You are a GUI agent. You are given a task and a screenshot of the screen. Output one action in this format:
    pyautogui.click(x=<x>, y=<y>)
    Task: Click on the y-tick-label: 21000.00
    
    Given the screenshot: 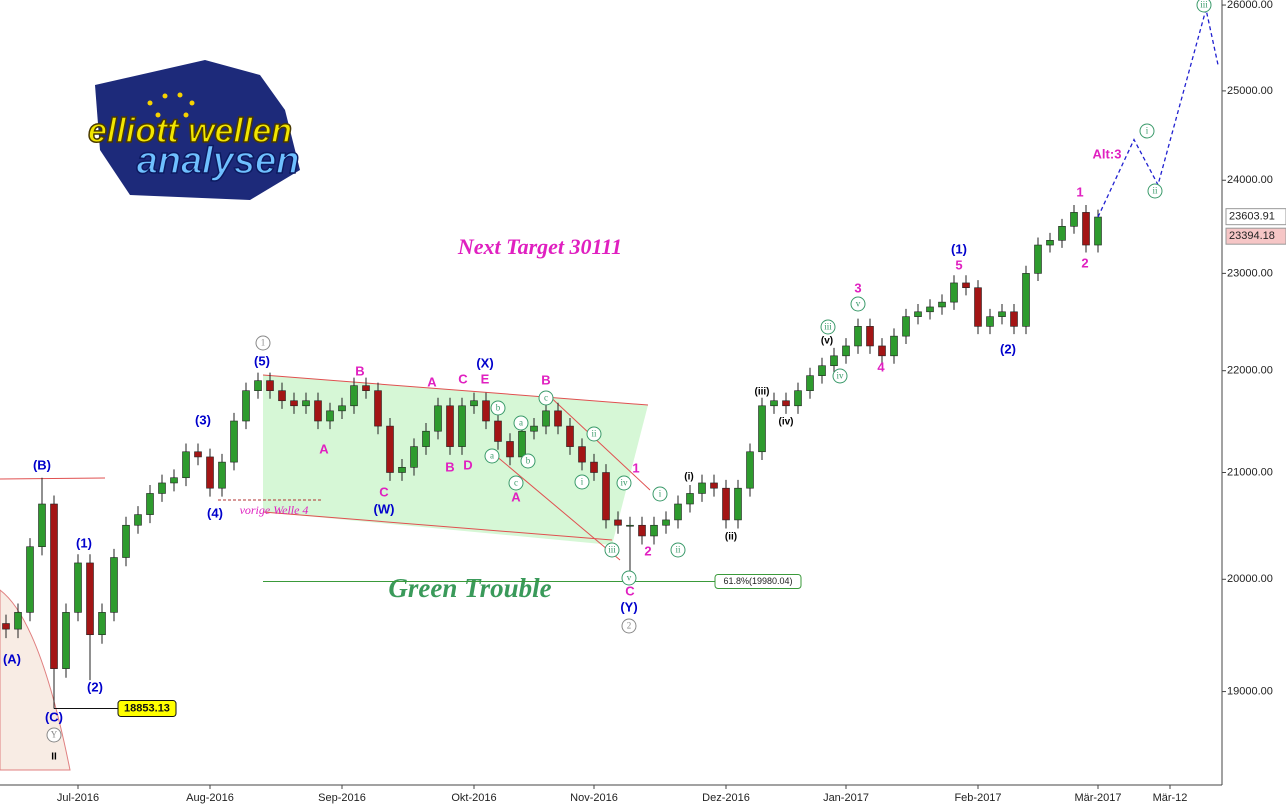 What is the action you would take?
    pyautogui.click(x=1250, y=472)
    